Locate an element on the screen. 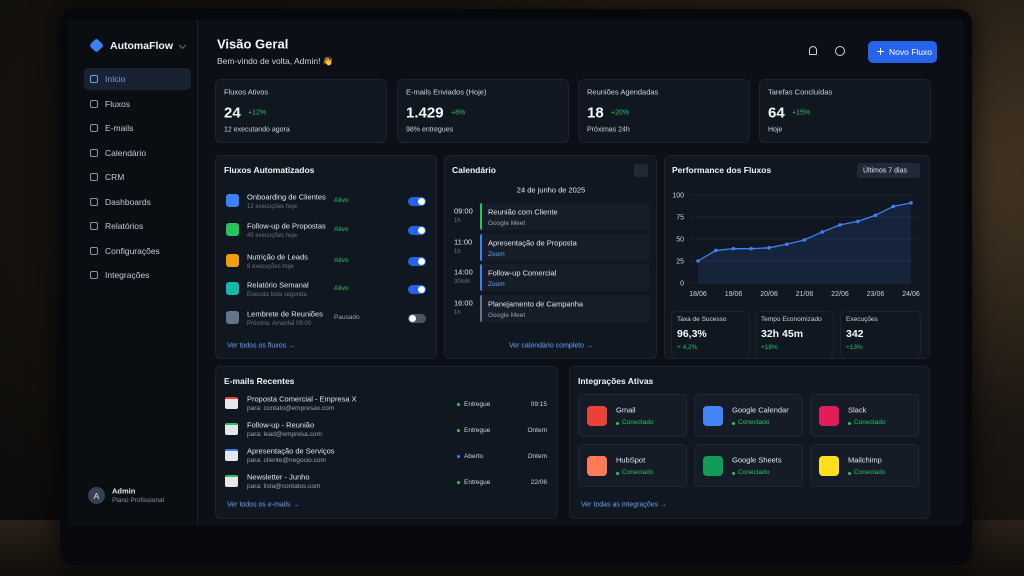 This screenshot has height=576, width=1024. email-status: Entregue is located at coordinates (477, 430).